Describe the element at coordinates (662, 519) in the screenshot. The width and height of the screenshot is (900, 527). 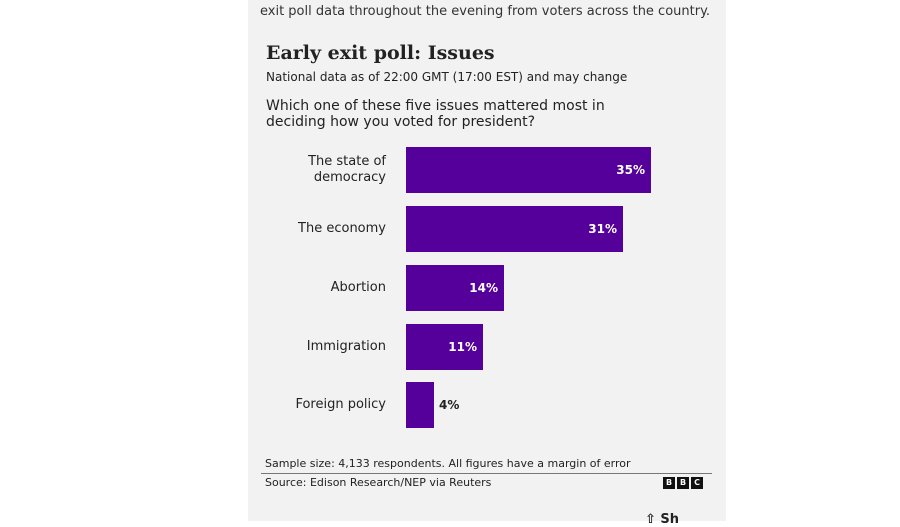
I see `share-button: ⇧ Sh` at that location.